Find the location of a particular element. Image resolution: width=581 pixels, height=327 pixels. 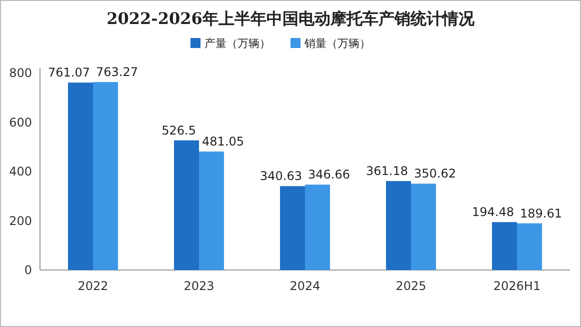

data-label: 194.48 is located at coordinates (493, 212).